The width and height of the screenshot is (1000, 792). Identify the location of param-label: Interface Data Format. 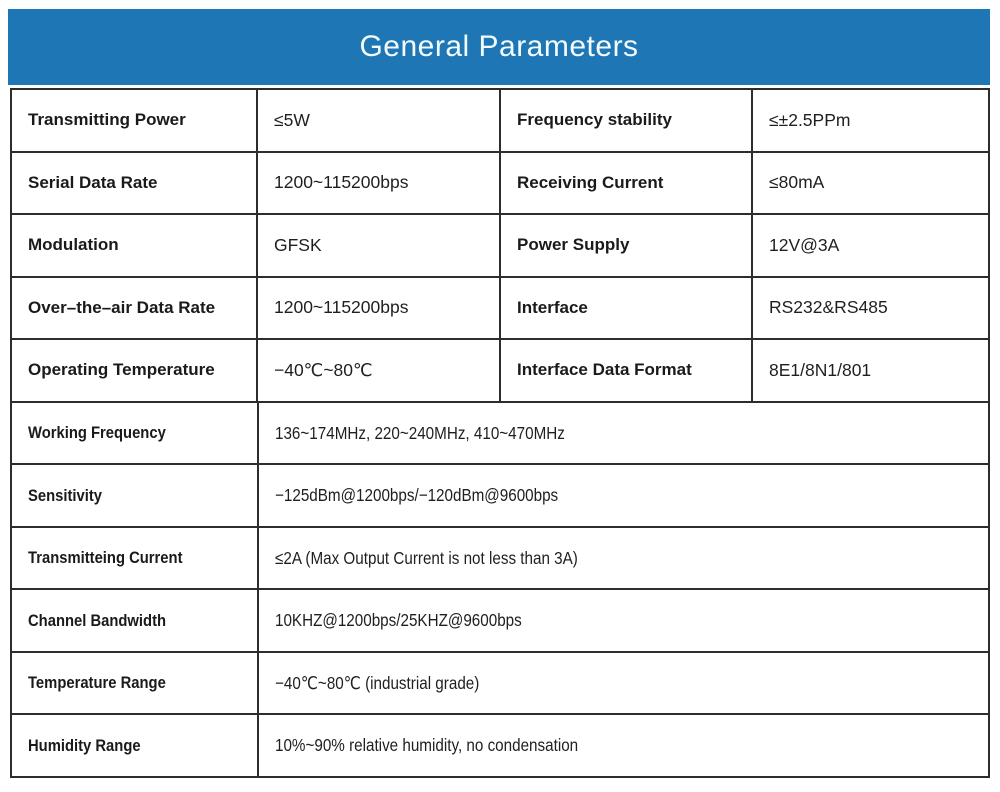
(625, 370).